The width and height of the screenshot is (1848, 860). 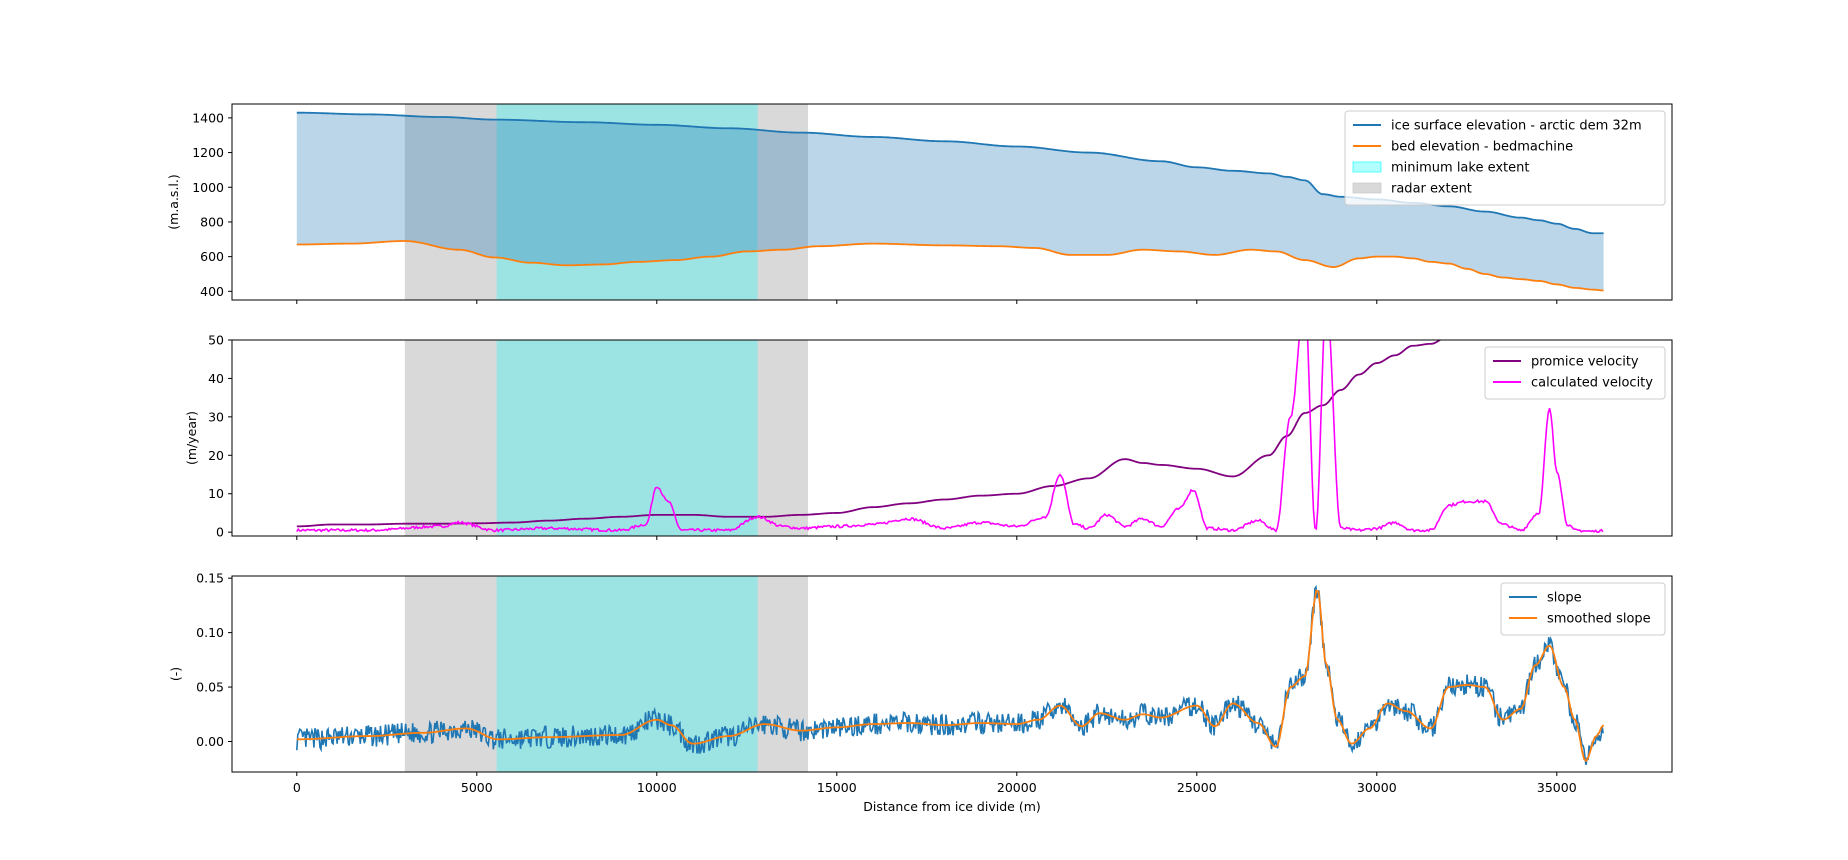 I want to click on y-tick-label: 30, so click(x=216, y=416).